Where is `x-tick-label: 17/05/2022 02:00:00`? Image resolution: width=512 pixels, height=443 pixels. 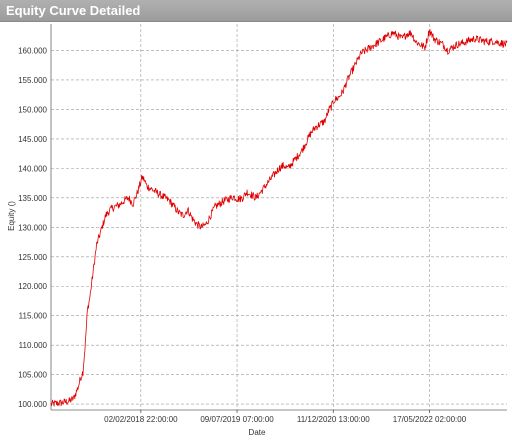
x-tick-label: 17/05/2022 02:00:00 is located at coordinates (430, 419).